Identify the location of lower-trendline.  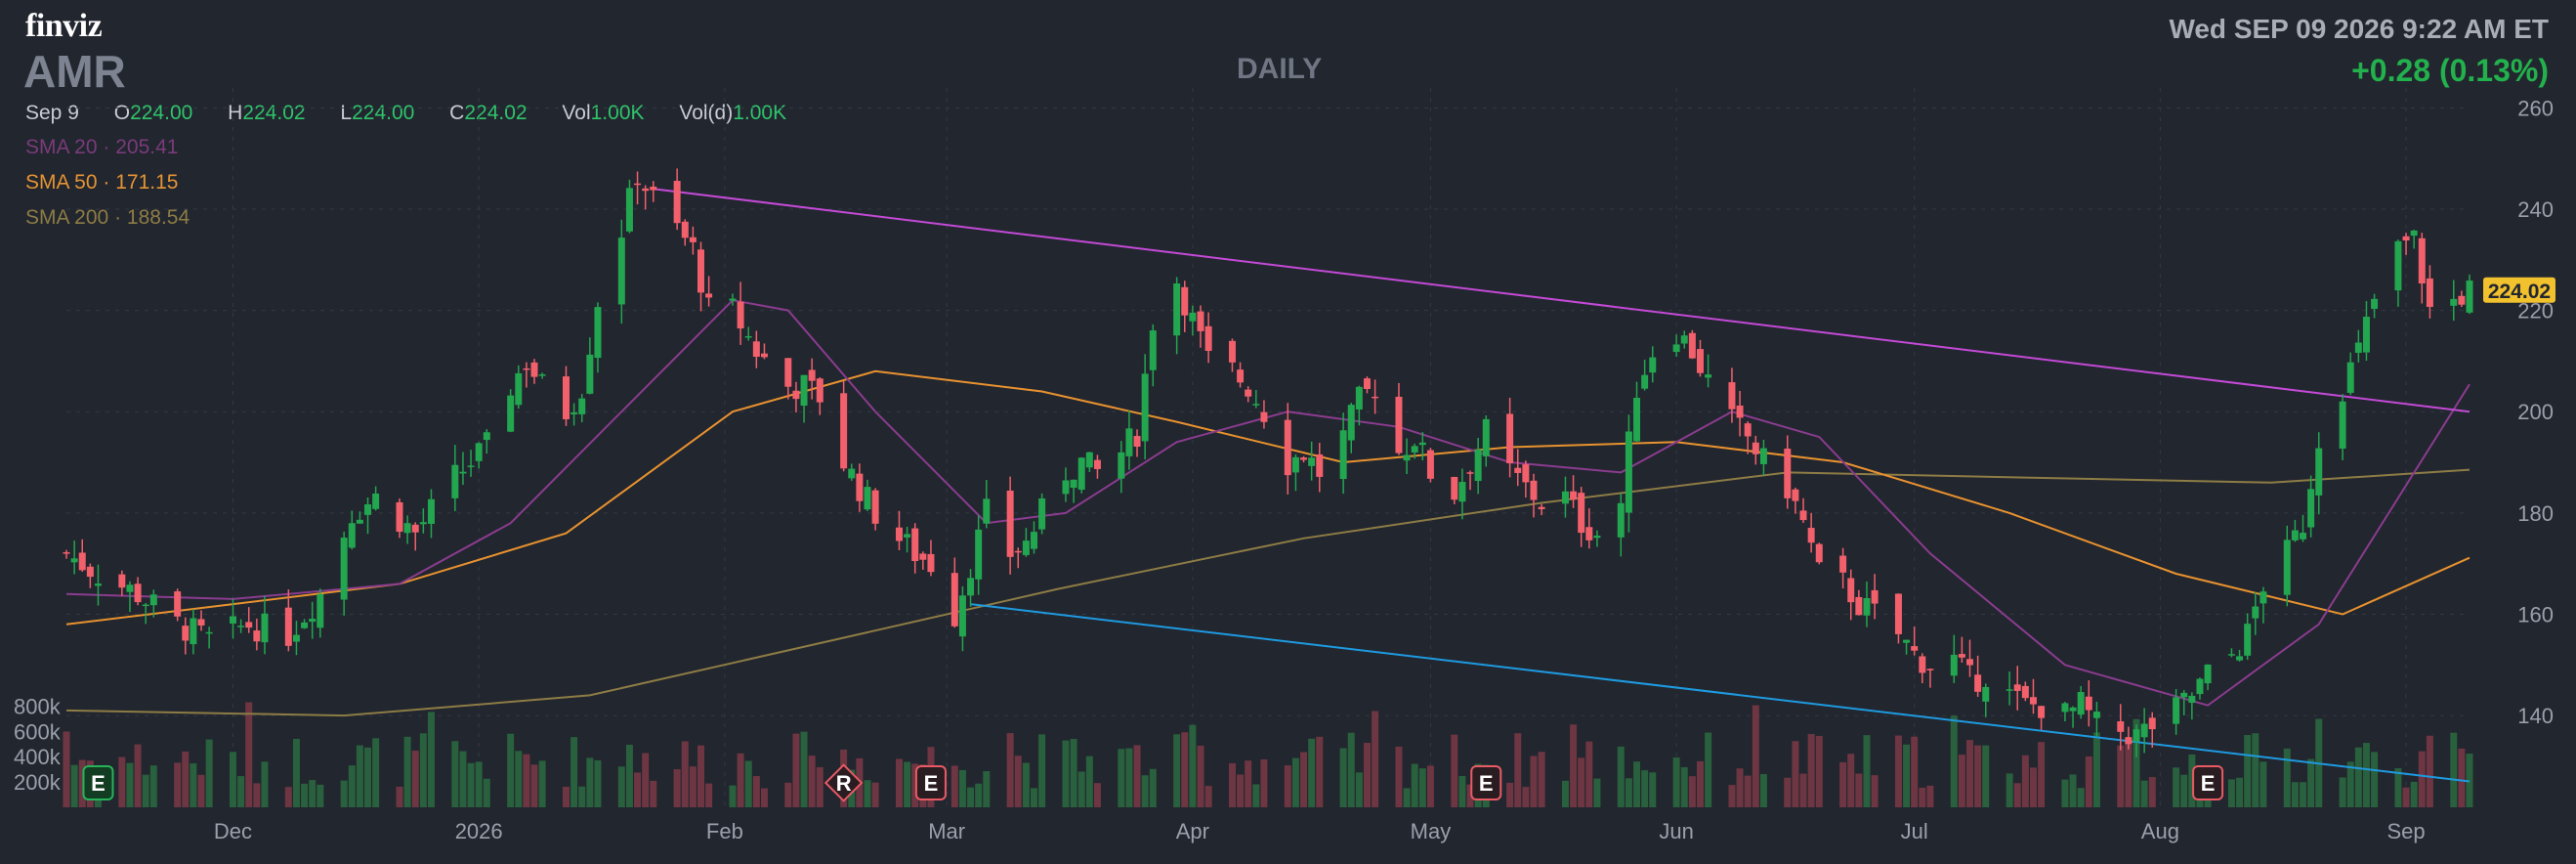
(1720, 693).